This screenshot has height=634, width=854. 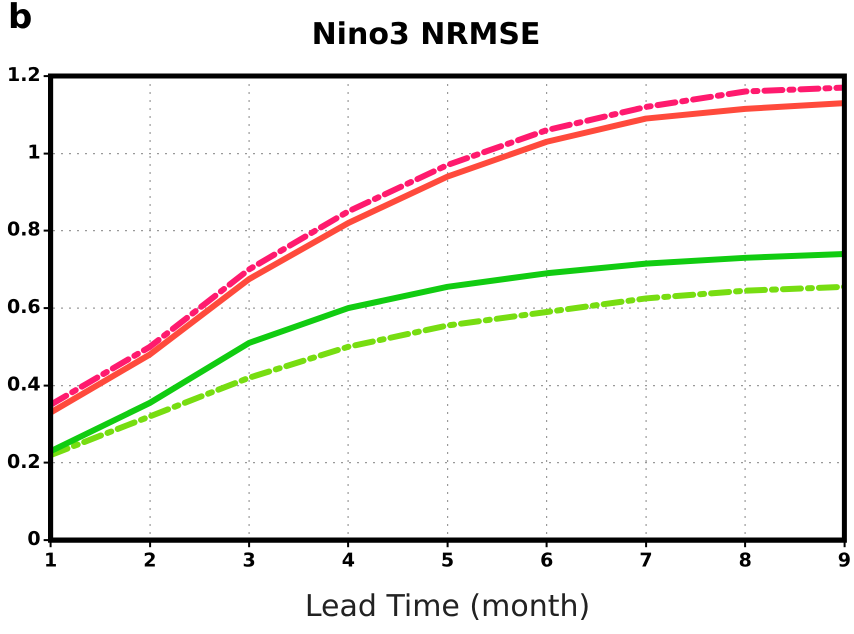 What do you see at coordinates (249, 561) in the screenshot?
I see `x-tick-label: 3` at bounding box center [249, 561].